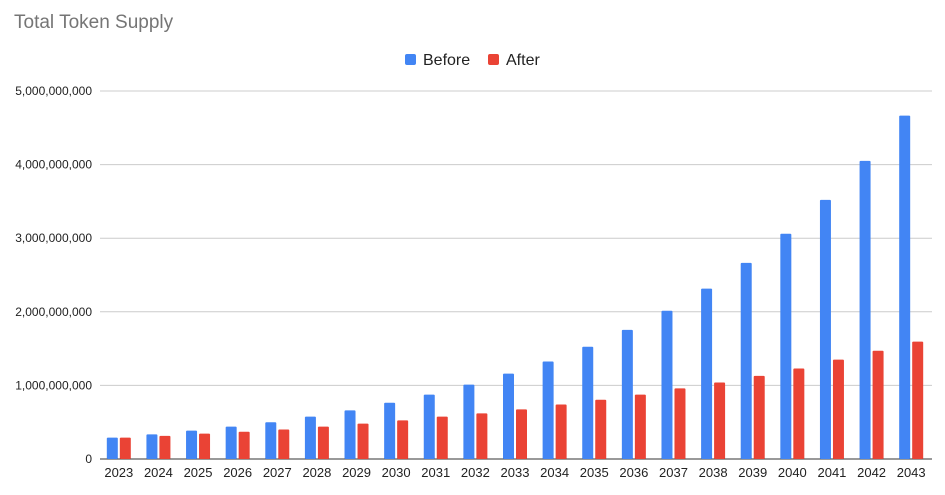 This screenshot has height=495, width=945. Describe the element at coordinates (627, 394) in the screenshot. I see `bar-before-2036` at that location.